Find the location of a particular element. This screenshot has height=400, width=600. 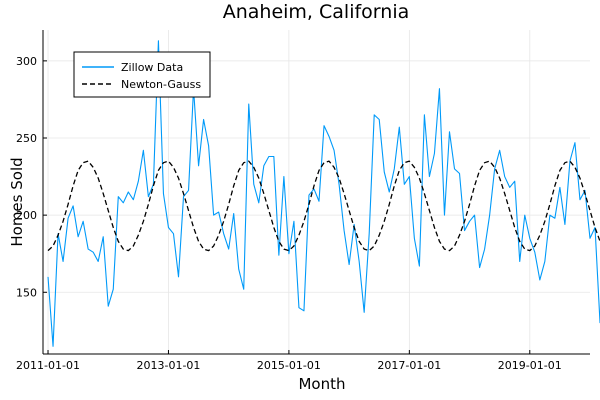

x-tick-label: 2017-01-01 is located at coordinates (409, 365).